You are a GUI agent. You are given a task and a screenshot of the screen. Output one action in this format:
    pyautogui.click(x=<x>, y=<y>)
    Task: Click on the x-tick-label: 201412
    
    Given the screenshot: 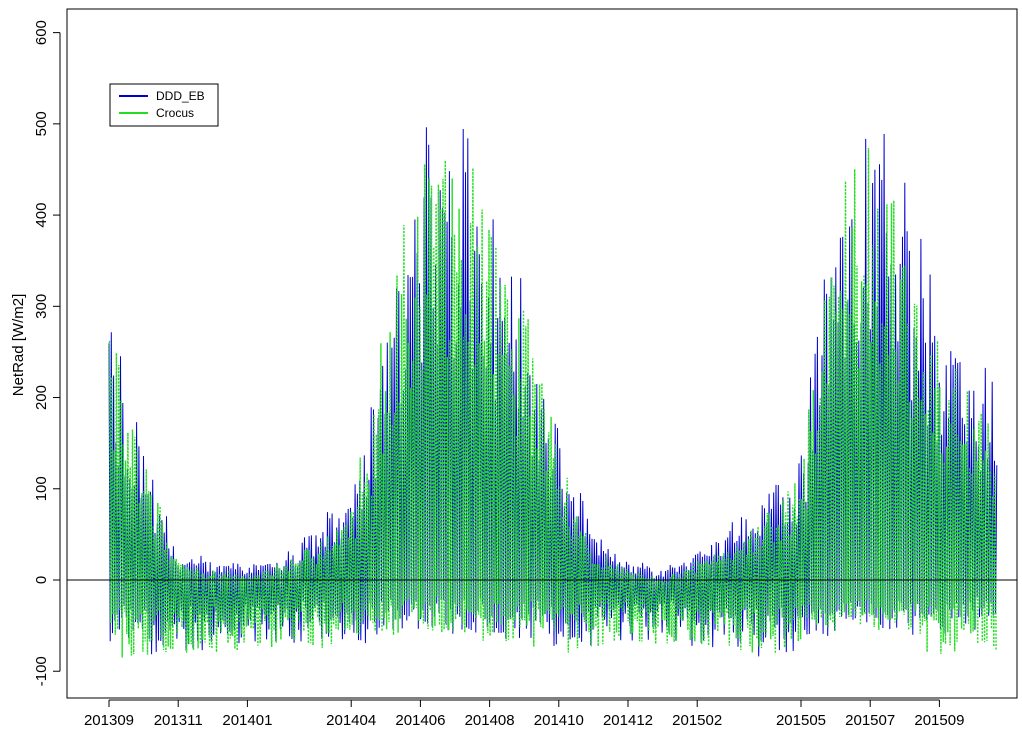 What is the action you would take?
    pyautogui.click(x=628, y=720)
    